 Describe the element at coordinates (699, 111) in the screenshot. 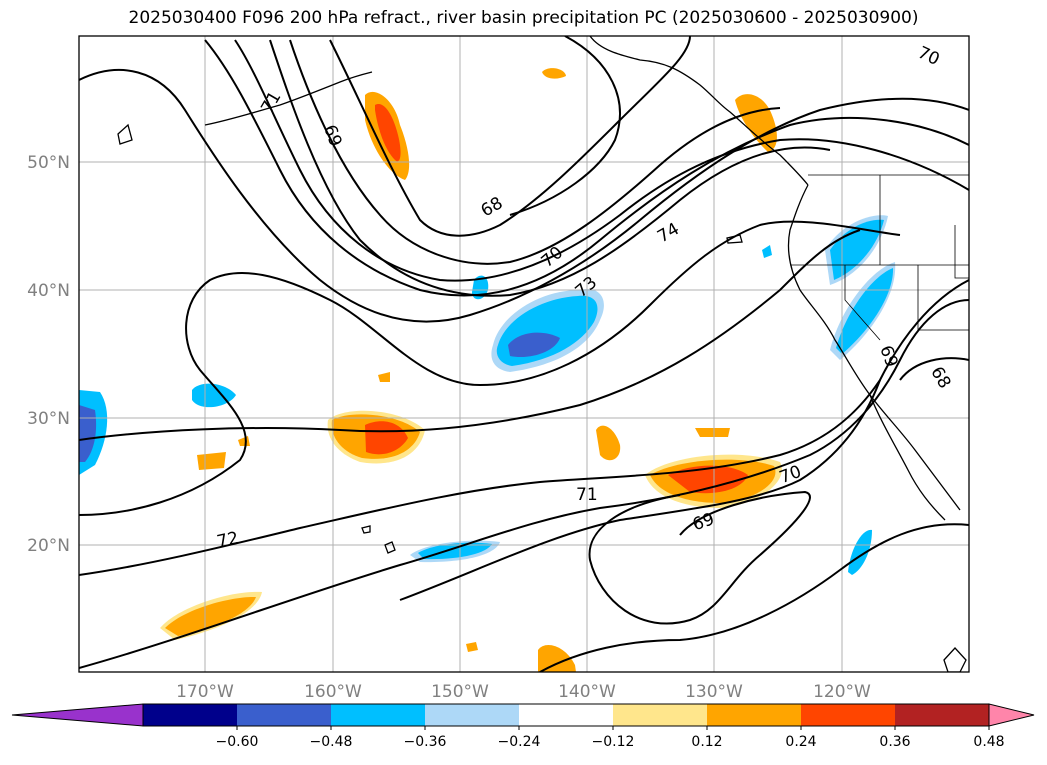

I see `alaska-coastline` at that location.